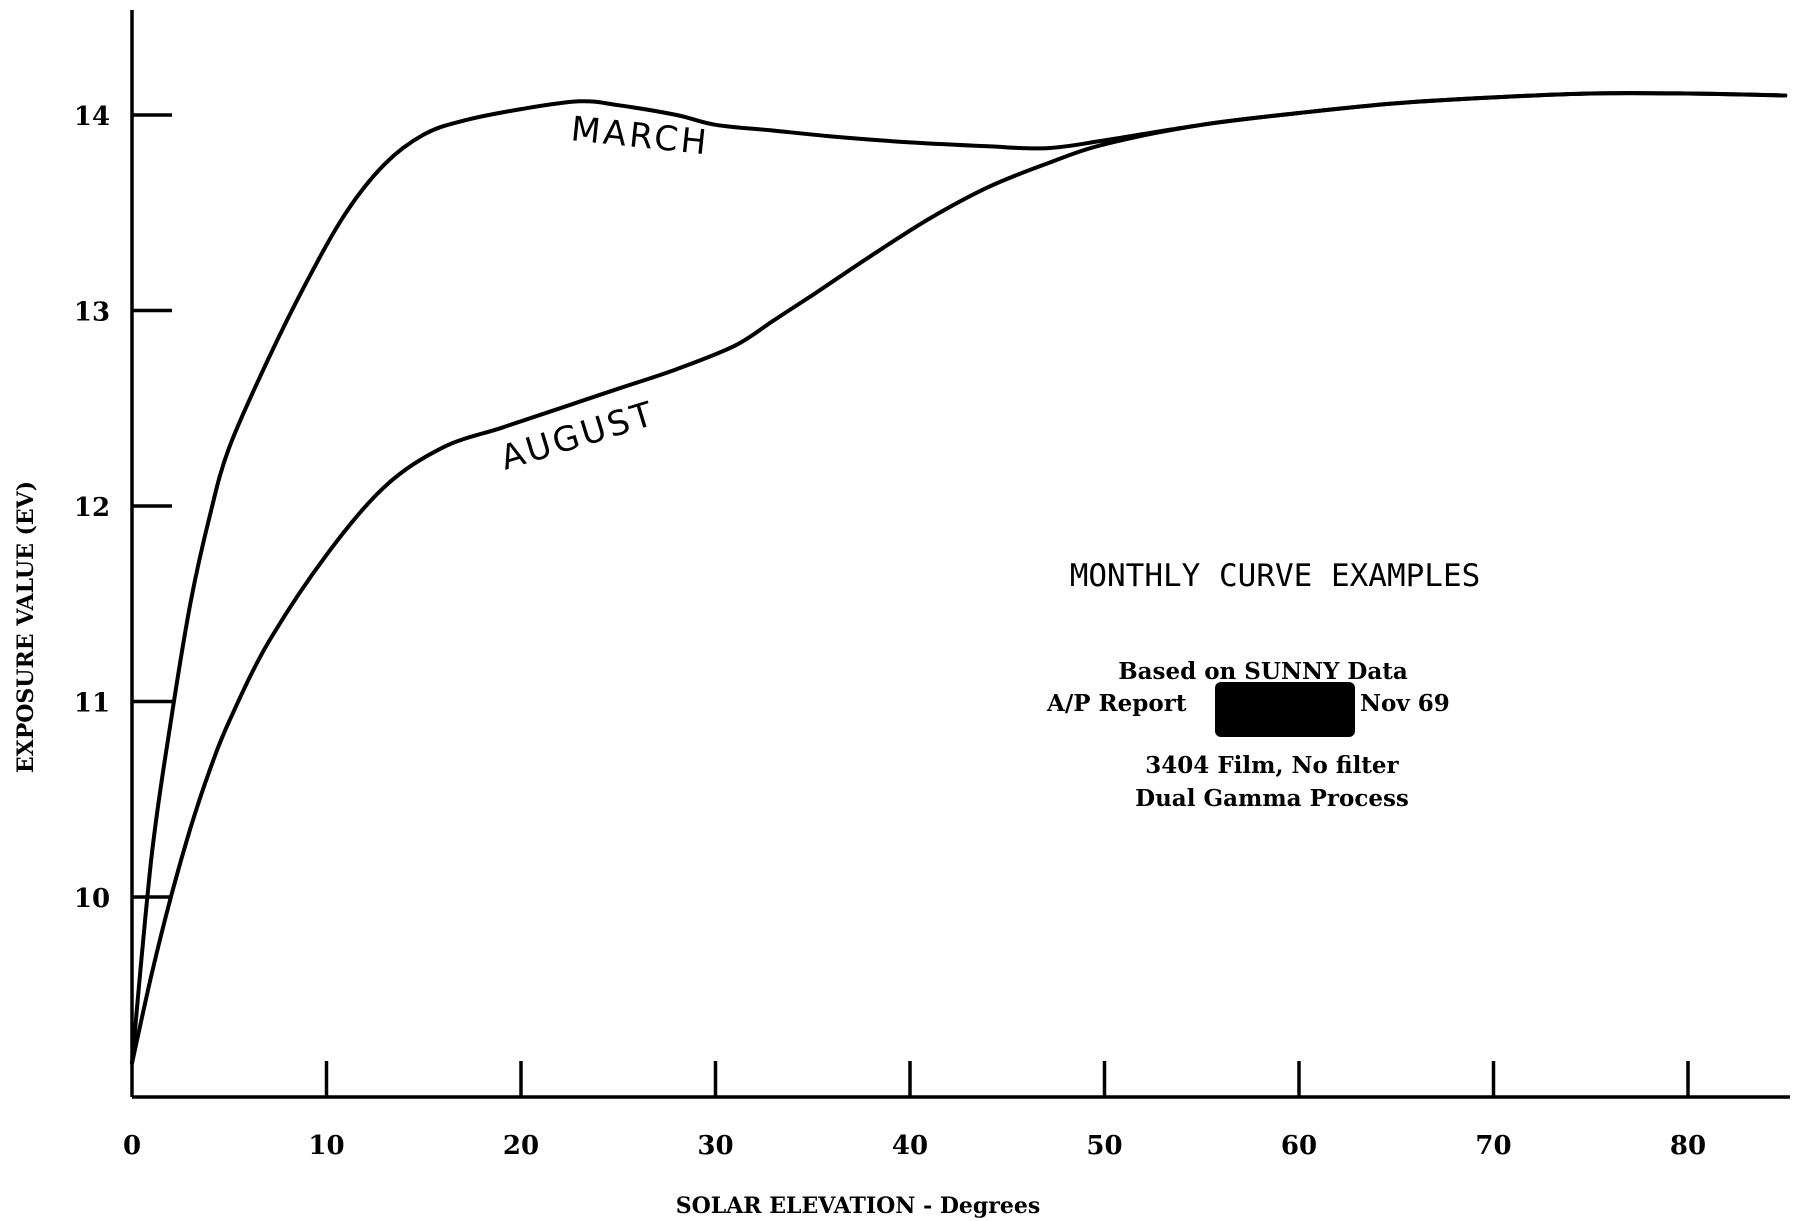 Image resolution: width=1793 pixels, height=1221 pixels. I want to click on note-film: 3404 Film, No filter, so click(1272, 765).